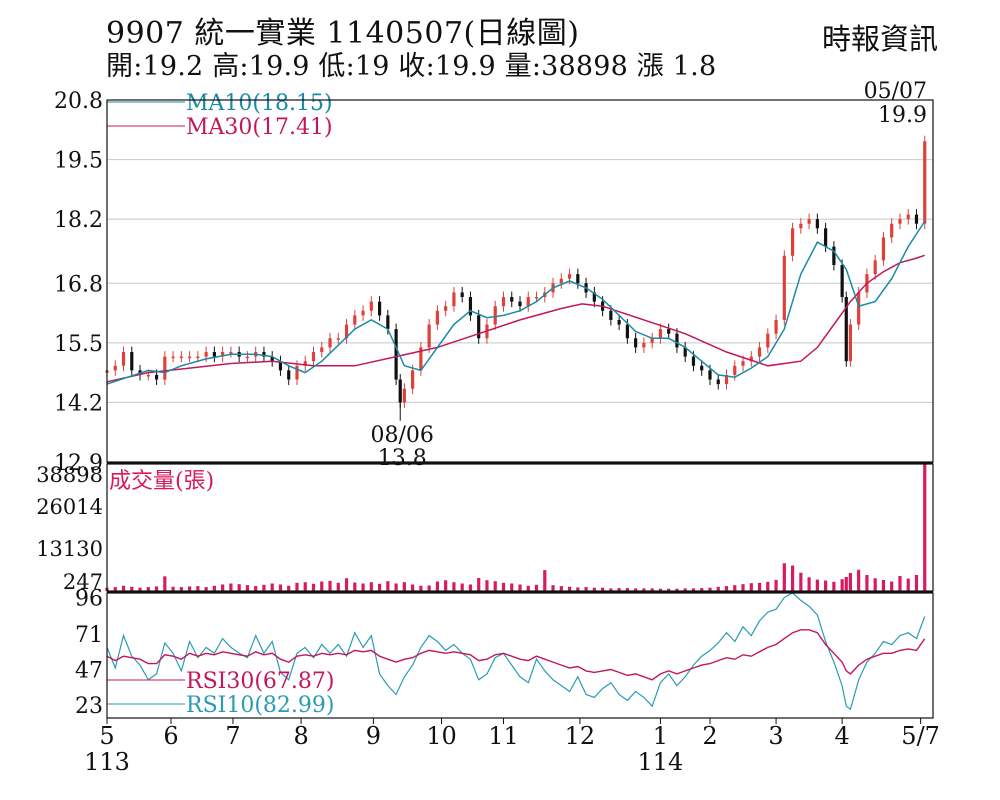 The image size is (1000, 800). I want to click on volume-tick-label: 38898, so click(69, 475).